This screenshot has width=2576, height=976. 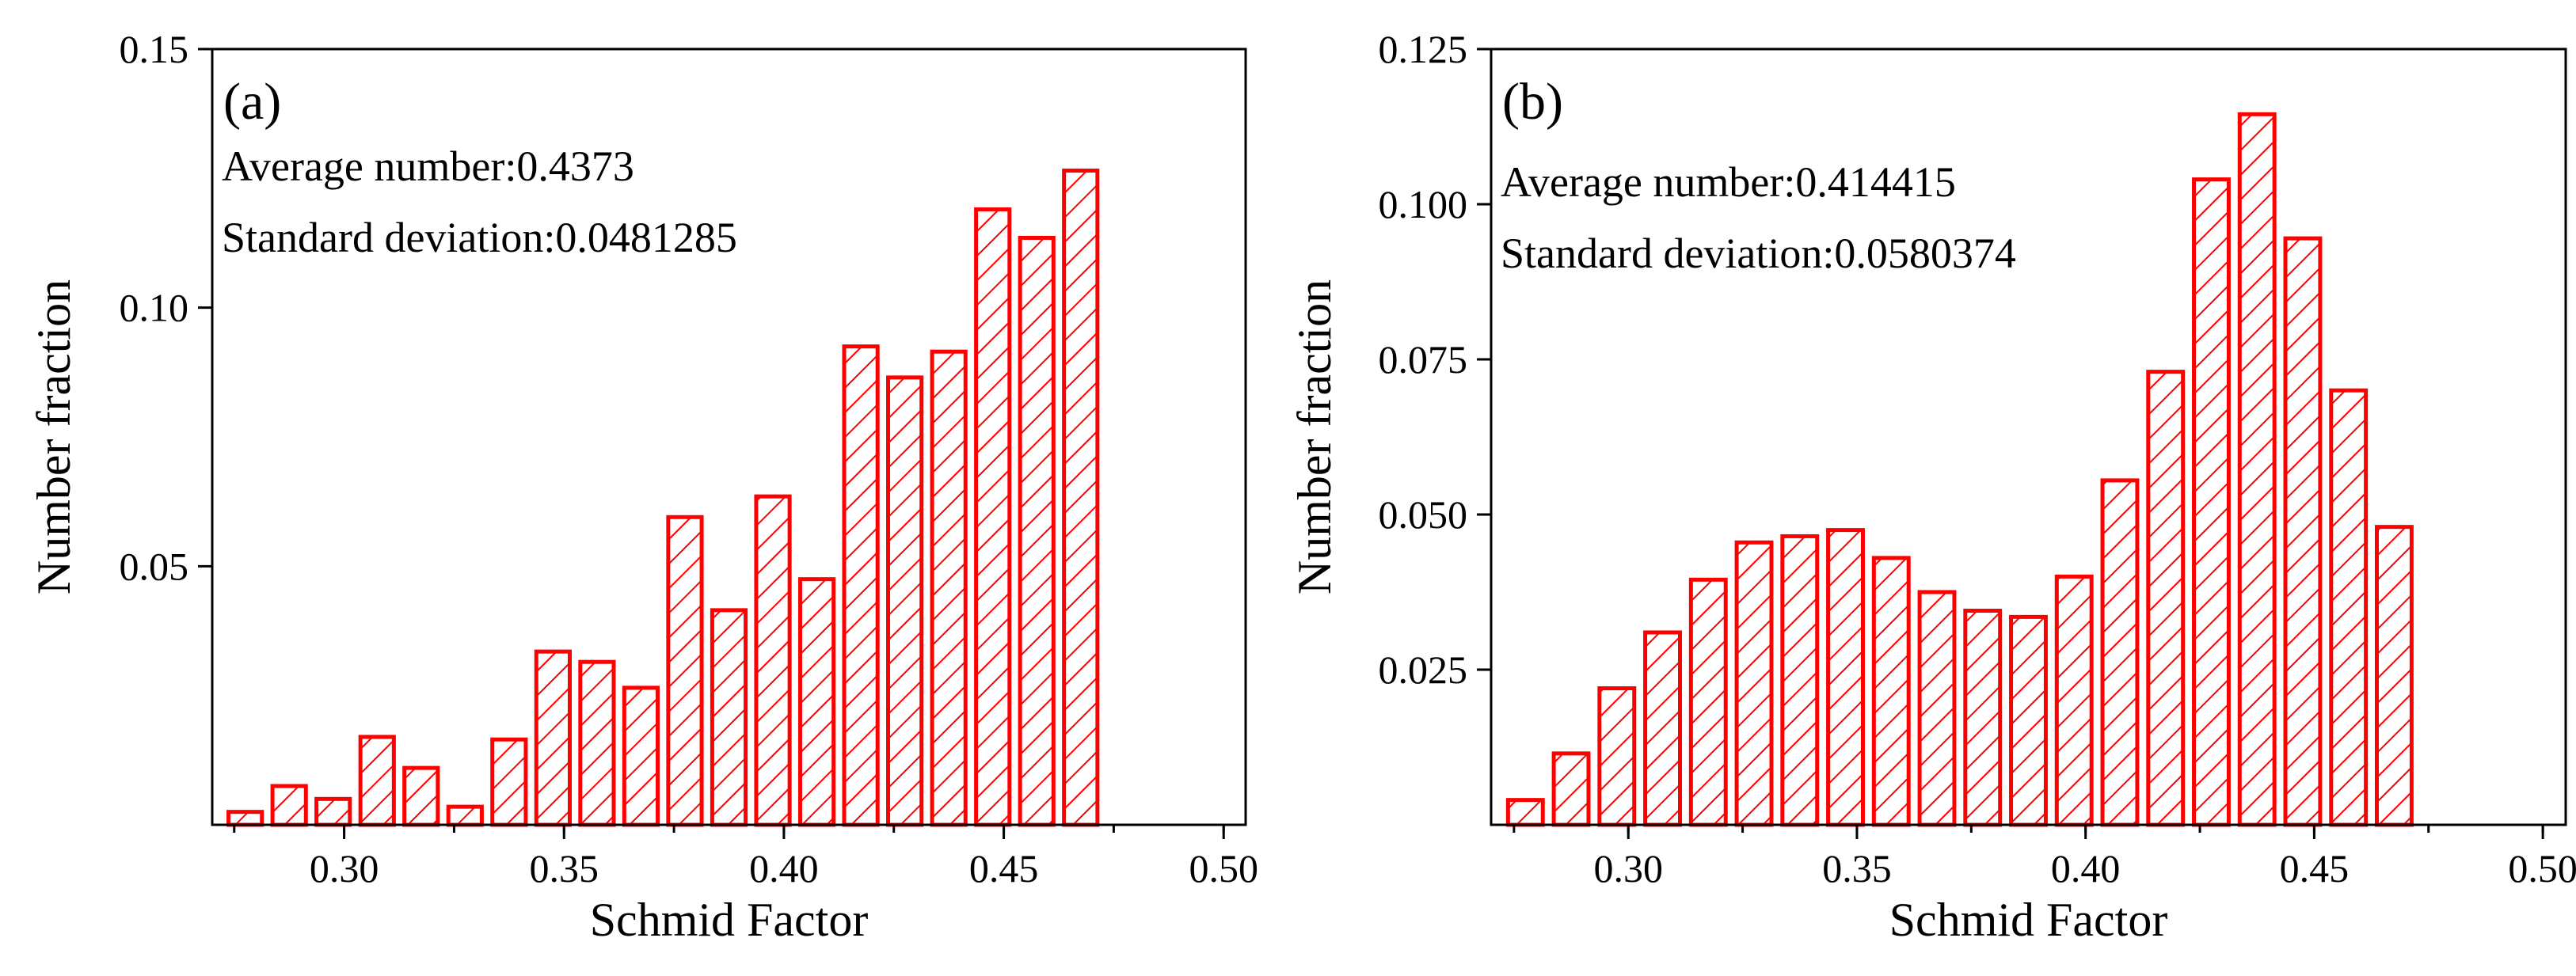 I want to click on annotation-average: Average number:0.414415, so click(x=1728, y=182).